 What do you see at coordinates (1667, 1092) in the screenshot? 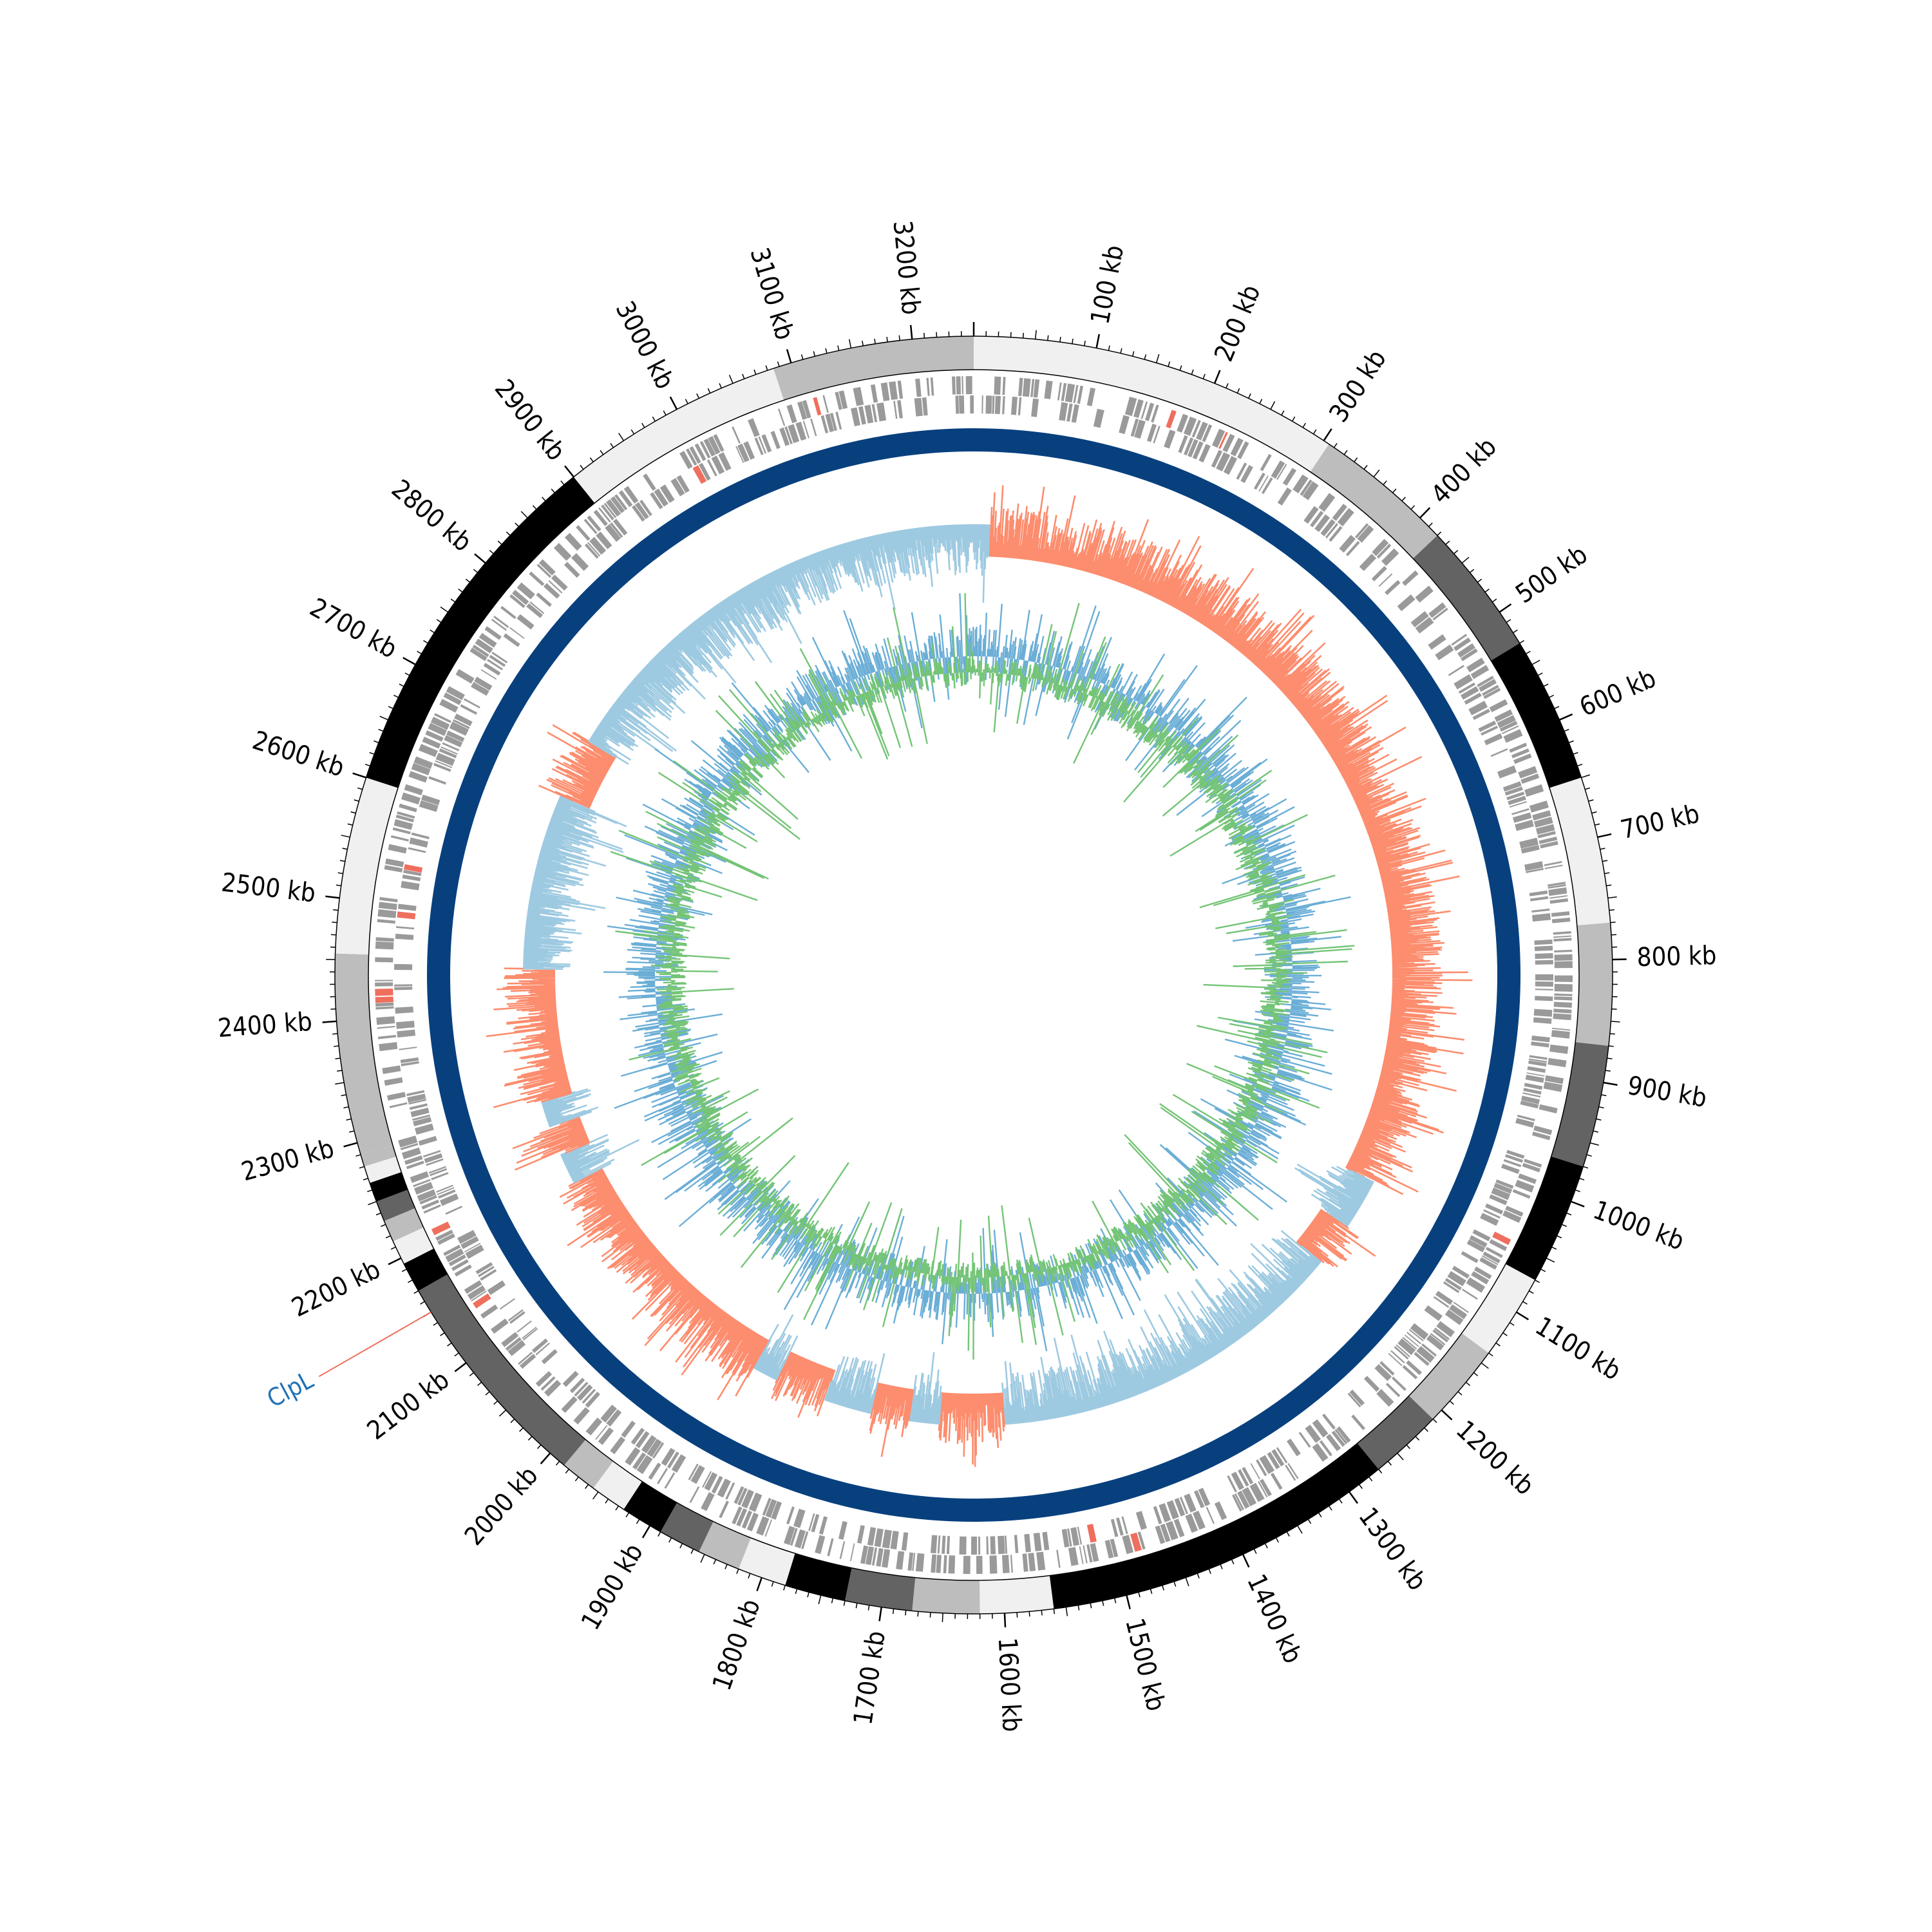
I see `tick-label-9: 900 kb` at bounding box center [1667, 1092].